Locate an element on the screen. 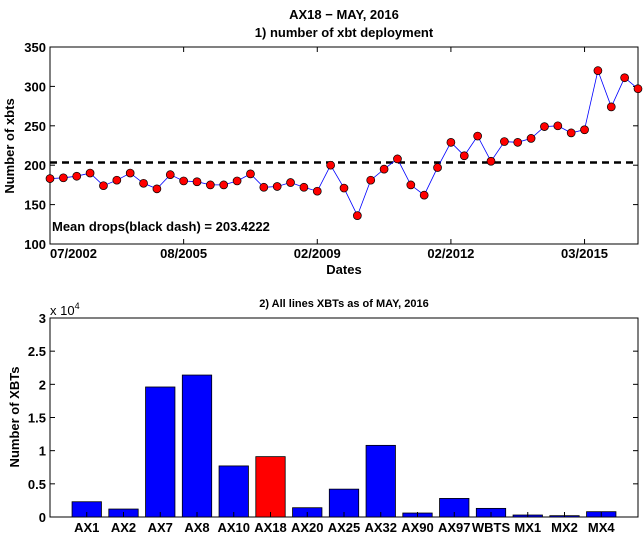 The image size is (643, 536). top-y-tick-label: 300 is located at coordinates (35, 86).